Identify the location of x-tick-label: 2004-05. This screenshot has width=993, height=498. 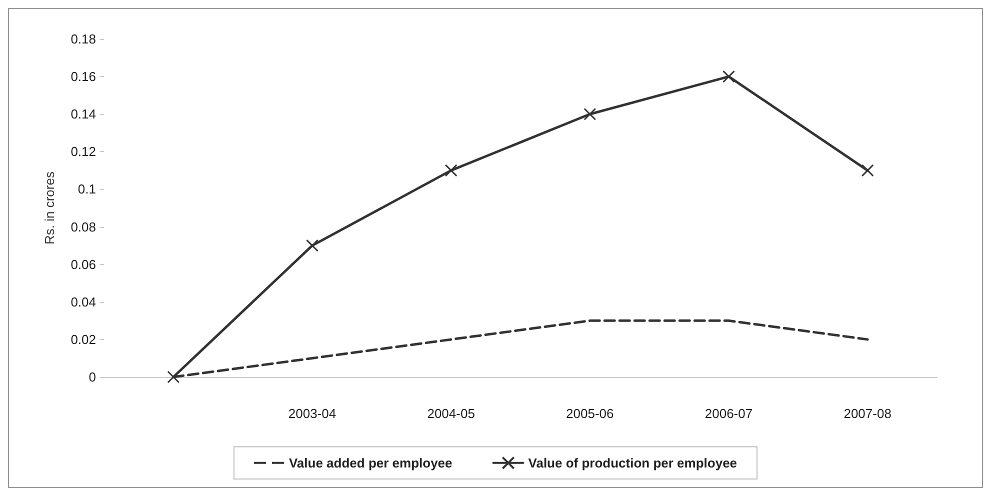
(451, 413).